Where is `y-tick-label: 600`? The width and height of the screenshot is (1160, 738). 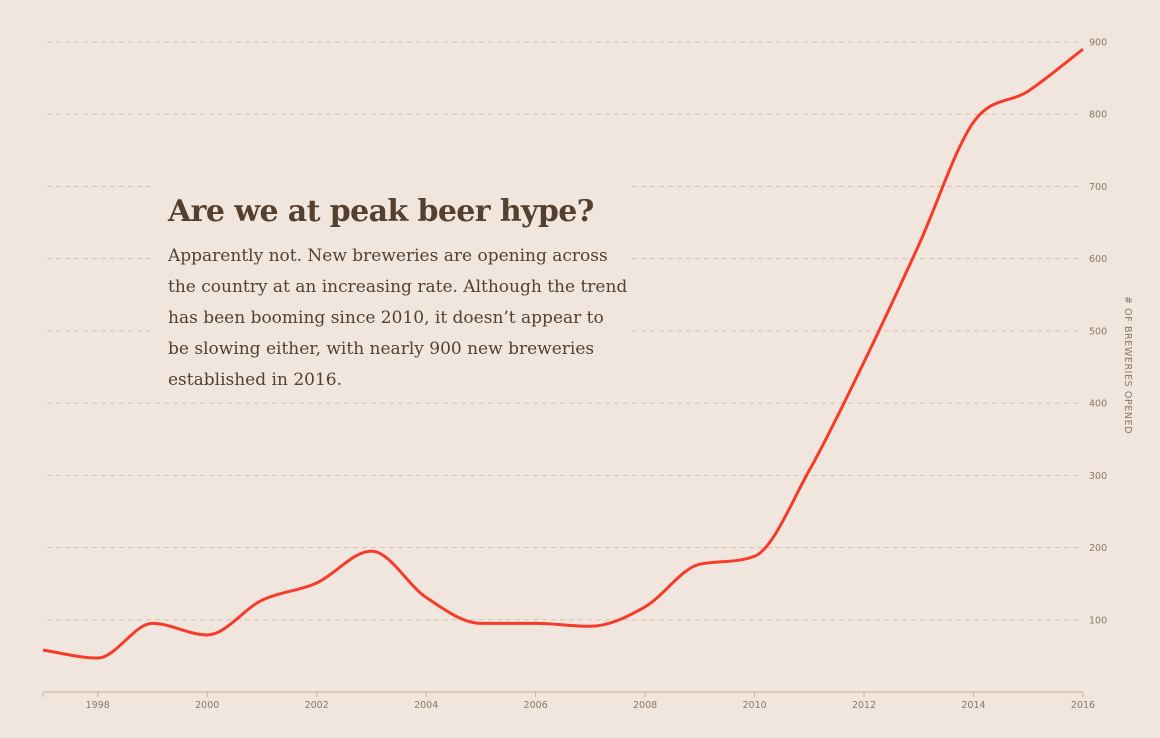
y-tick-label: 600 is located at coordinates (1098, 259).